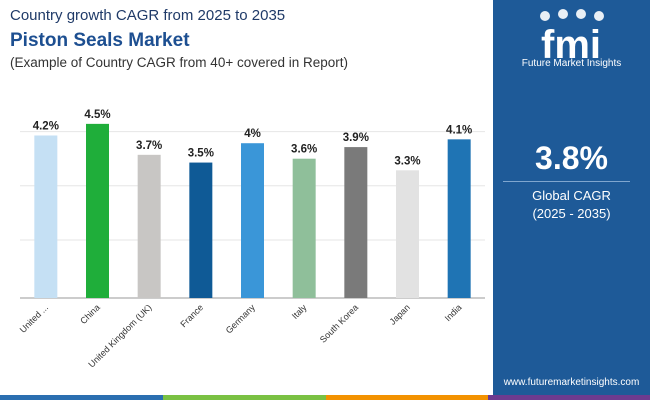 This screenshot has width=650, height=400. What do you see at coordinates (90, 314) in the screenshot?
I see `x-tick-label-2: China` at bounding box center [90, 314].